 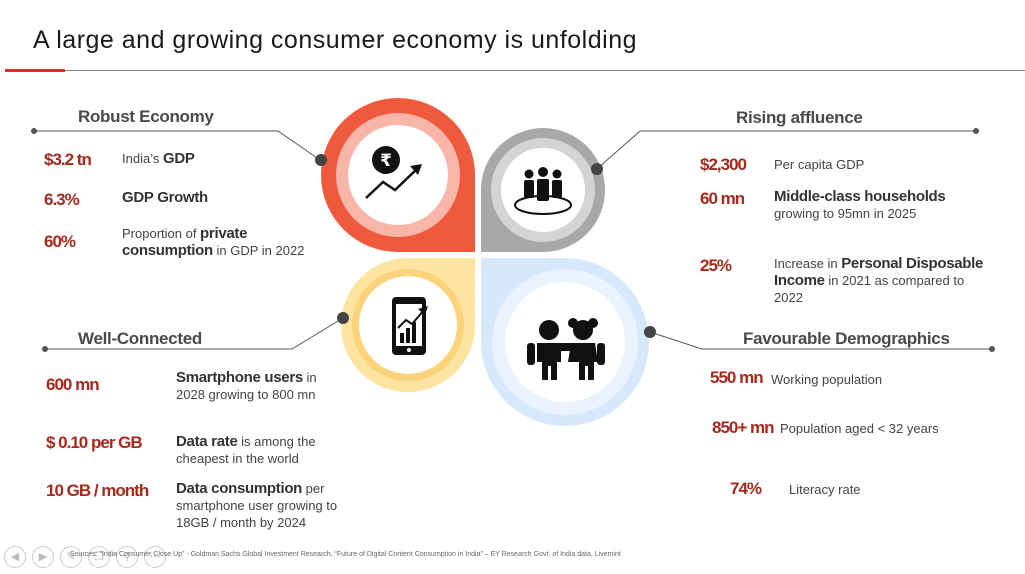 I want to click on stat-description: GDP Growth, so click(x=165, y=197).